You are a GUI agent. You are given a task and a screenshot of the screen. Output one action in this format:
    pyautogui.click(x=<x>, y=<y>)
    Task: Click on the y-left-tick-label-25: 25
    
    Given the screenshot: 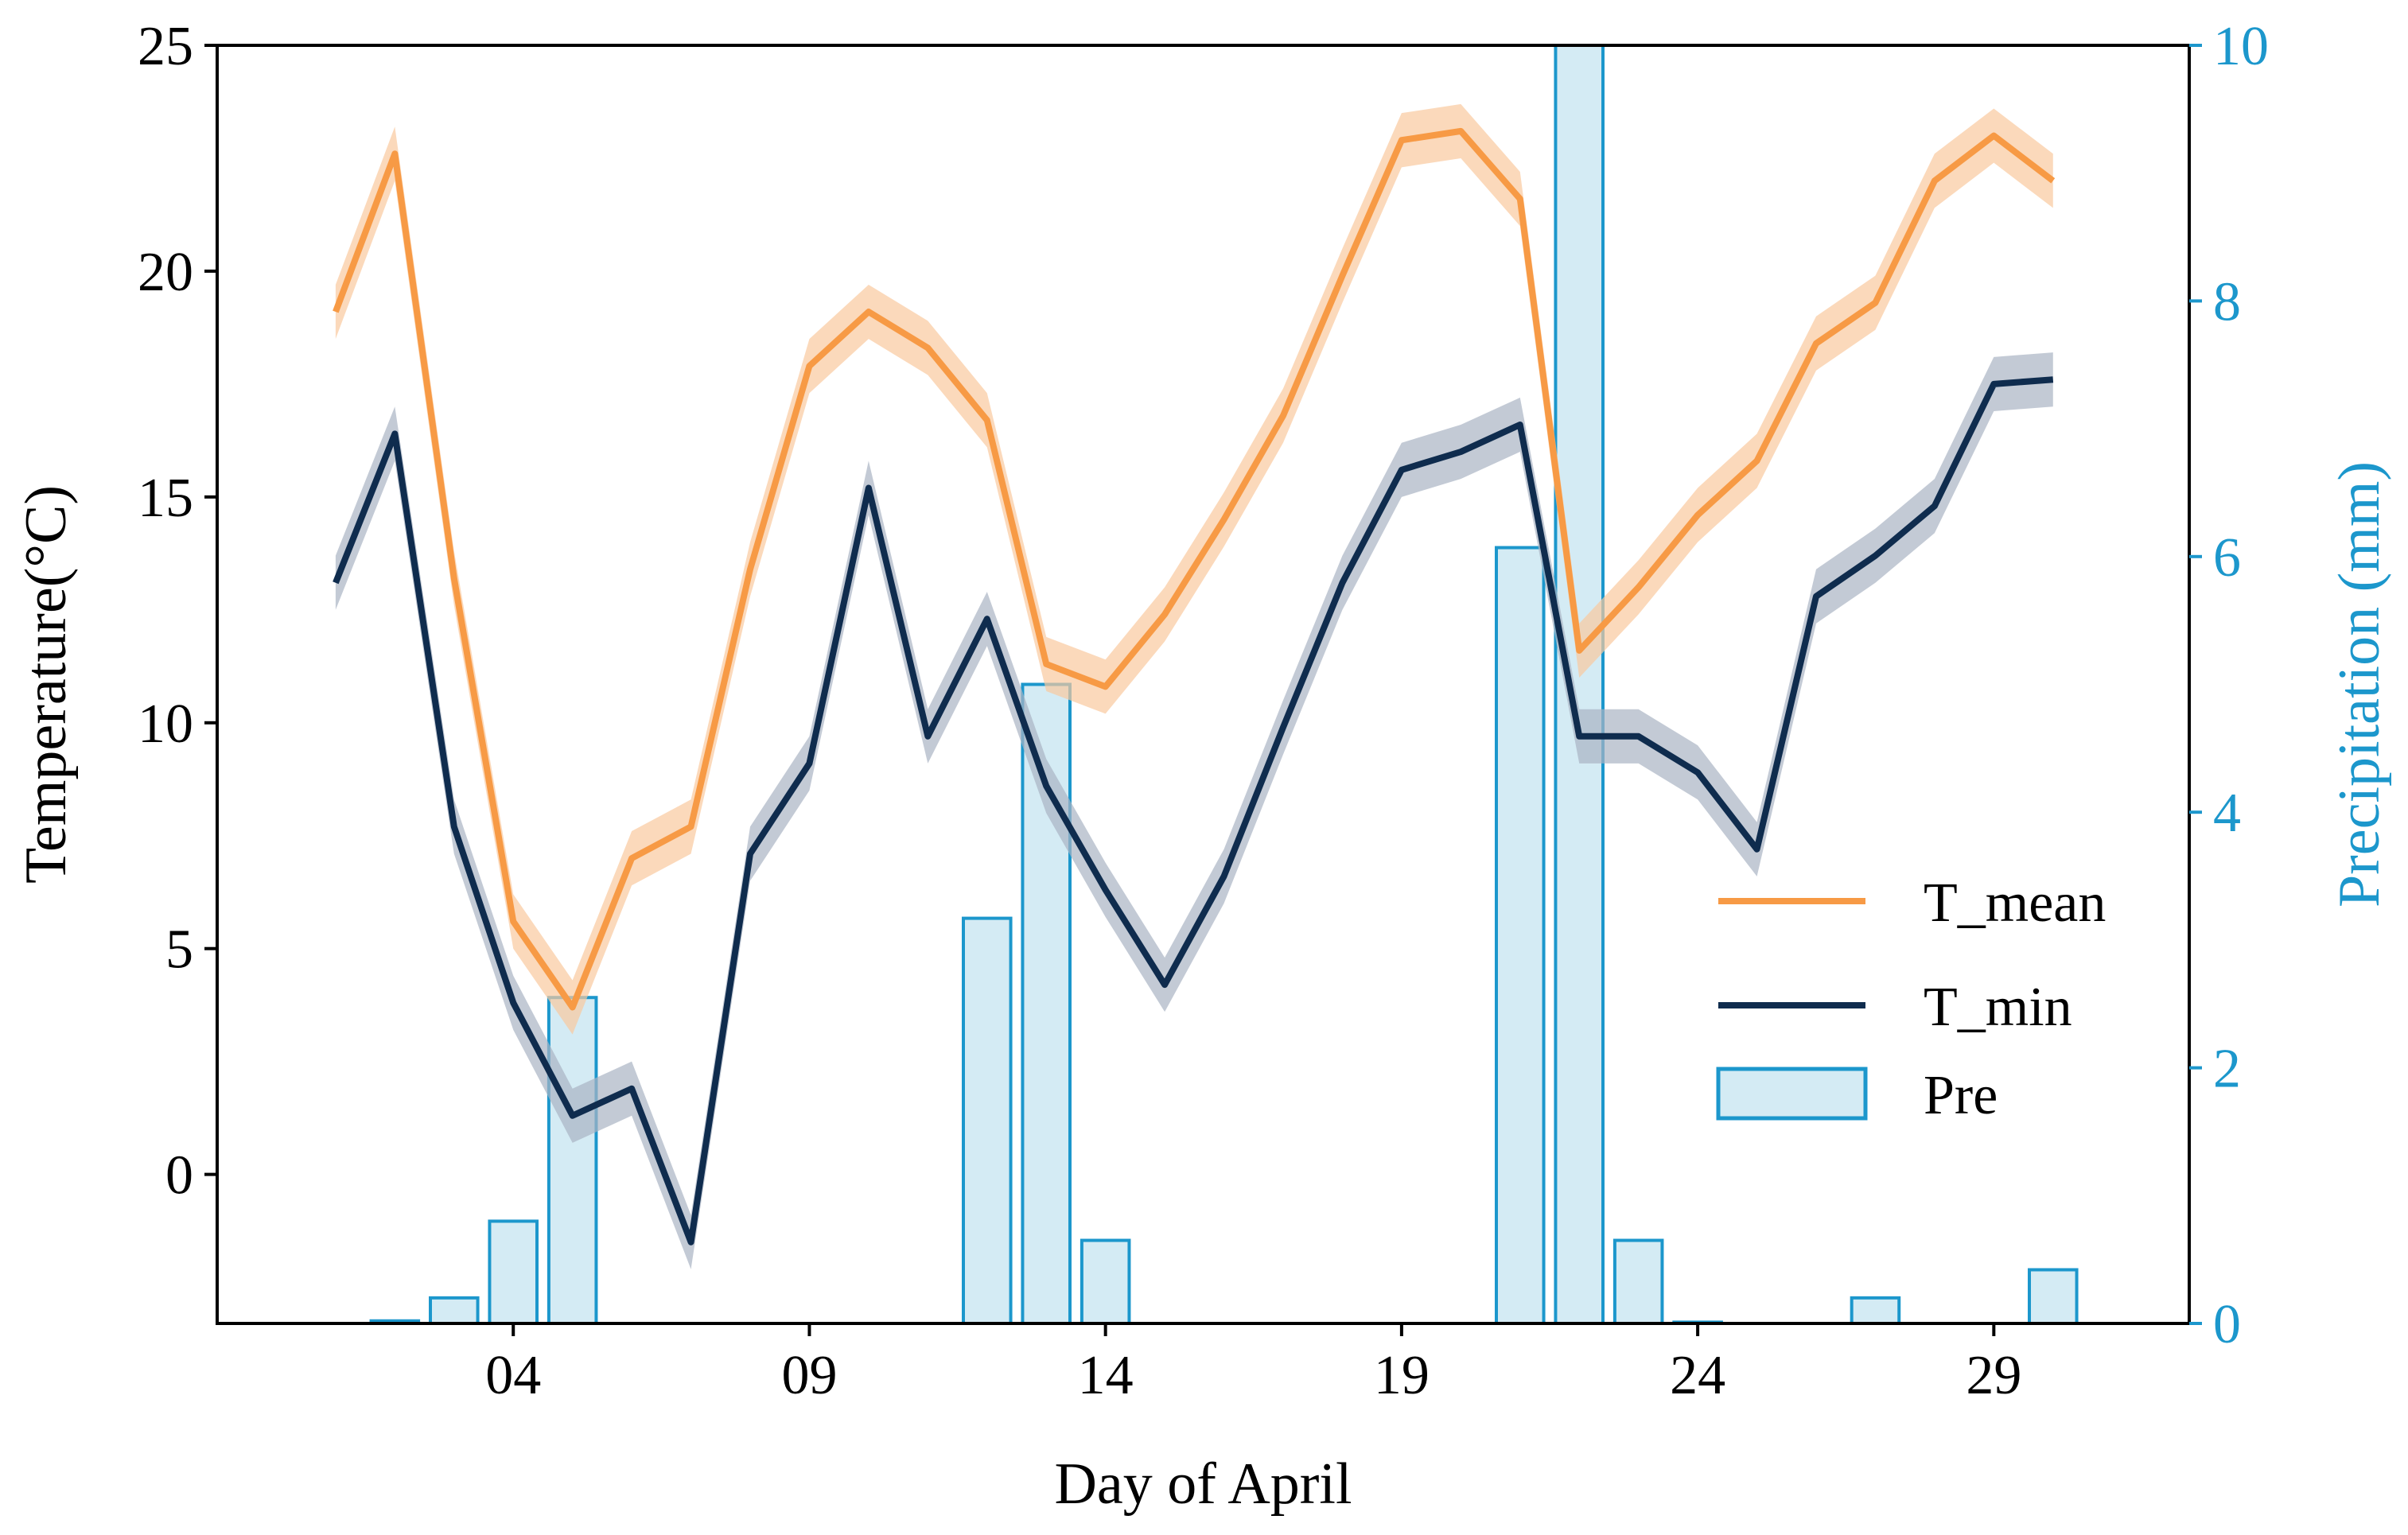 What is the action you would take?
    pyautogui.click(x=165, y=46)
    